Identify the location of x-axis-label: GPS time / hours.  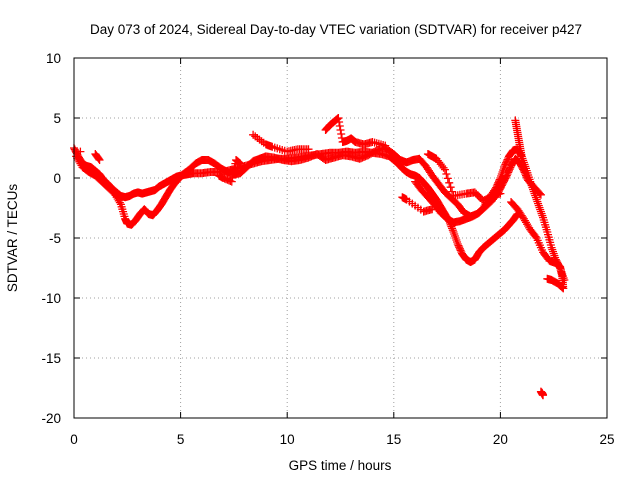
(340, 465).